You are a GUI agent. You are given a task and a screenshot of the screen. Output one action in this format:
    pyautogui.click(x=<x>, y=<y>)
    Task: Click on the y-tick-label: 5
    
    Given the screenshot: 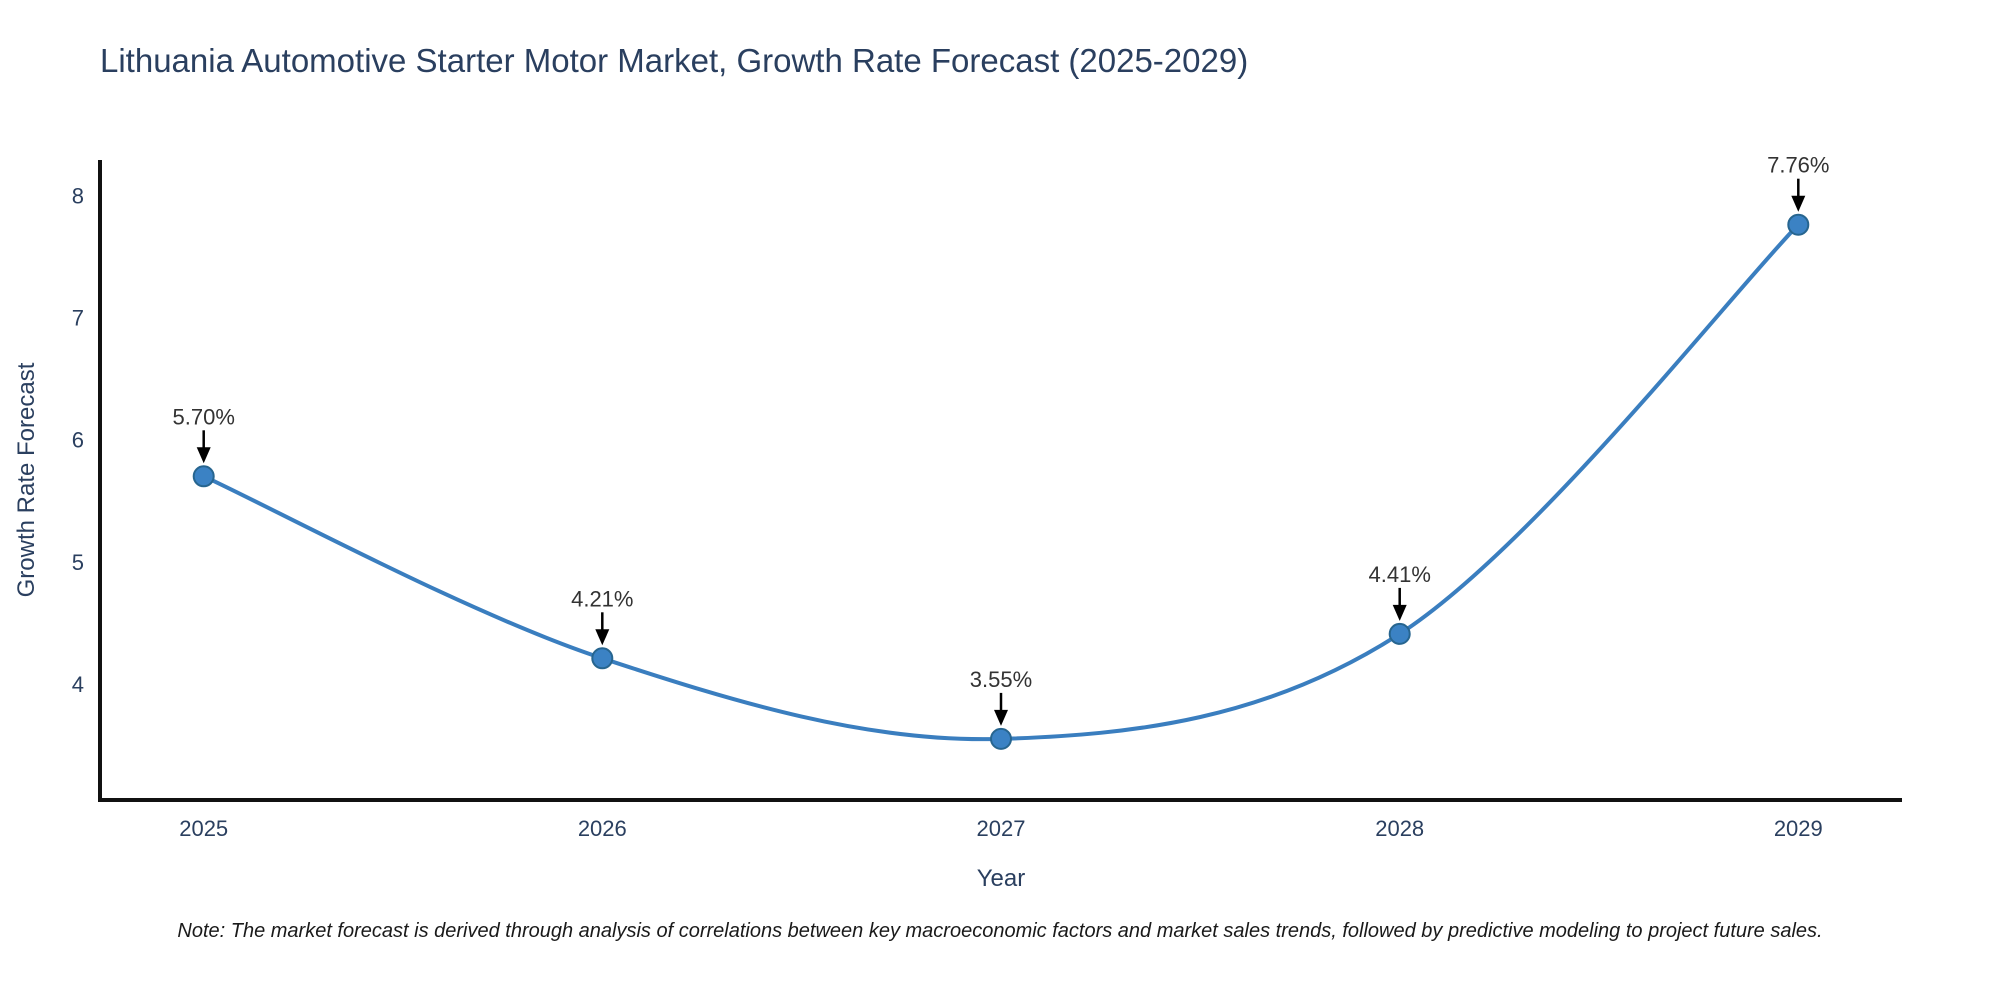 What is the action you would take?
    pyautogui.click(x=78, y=562)
    